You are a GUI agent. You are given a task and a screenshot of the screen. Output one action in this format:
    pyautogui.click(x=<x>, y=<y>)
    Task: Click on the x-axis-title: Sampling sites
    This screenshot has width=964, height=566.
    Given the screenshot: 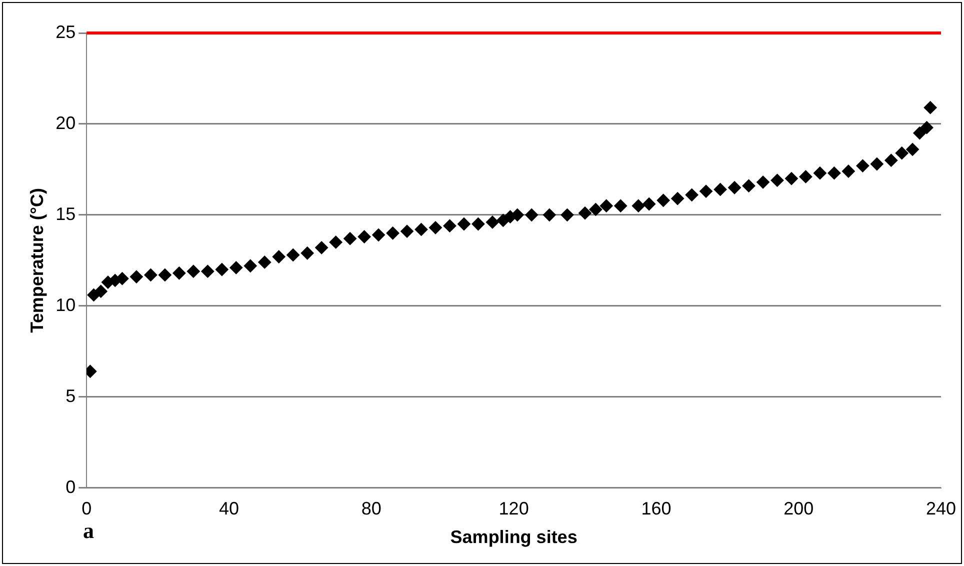 What is the action you would take?
    pyautogui.click(x=514, y=537)
    